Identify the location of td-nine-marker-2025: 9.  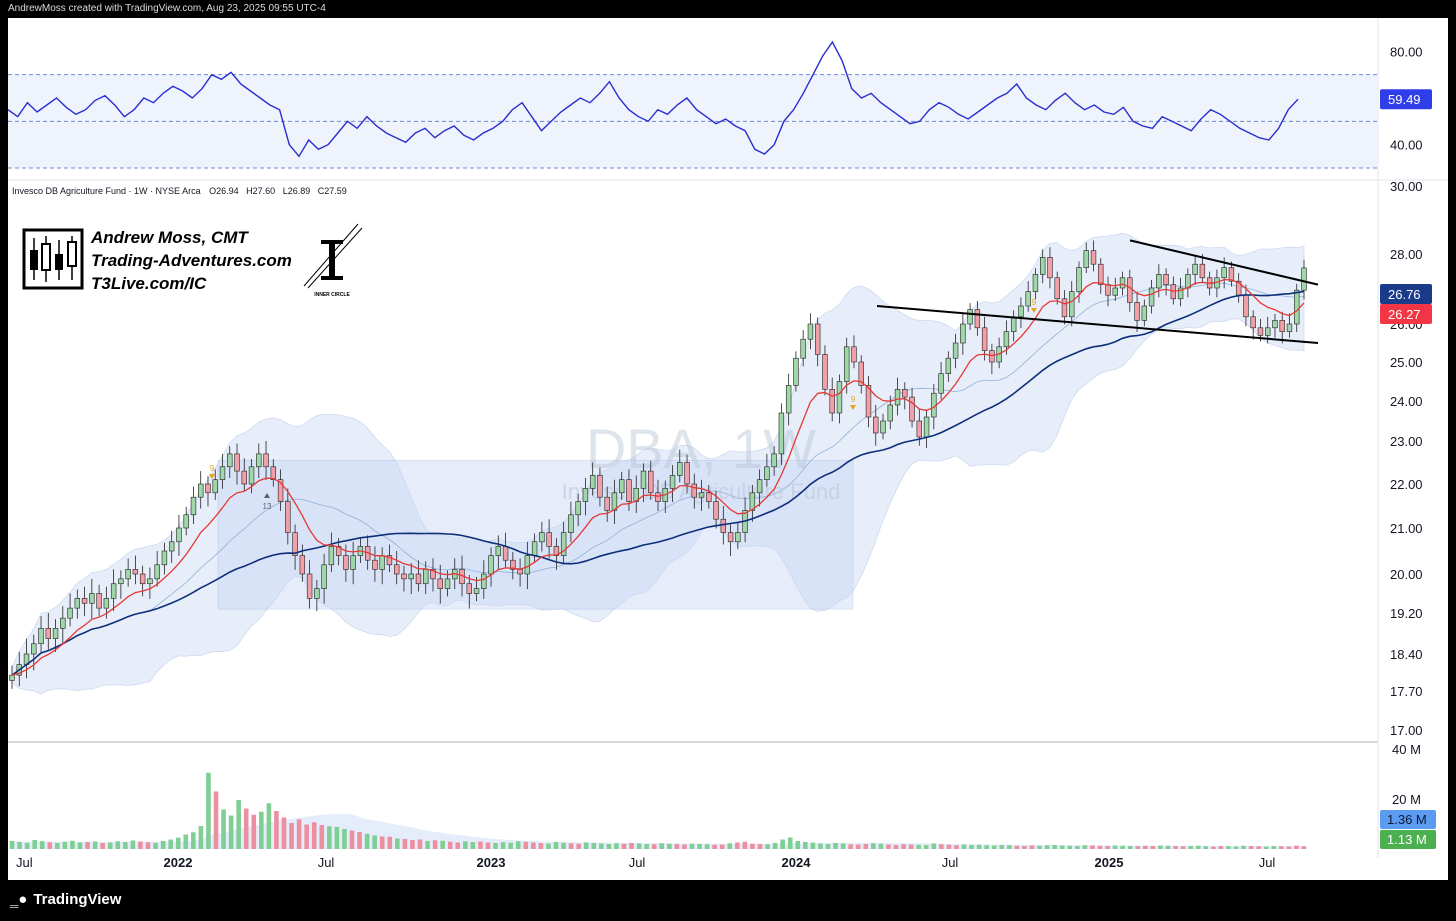
(1034, 302).